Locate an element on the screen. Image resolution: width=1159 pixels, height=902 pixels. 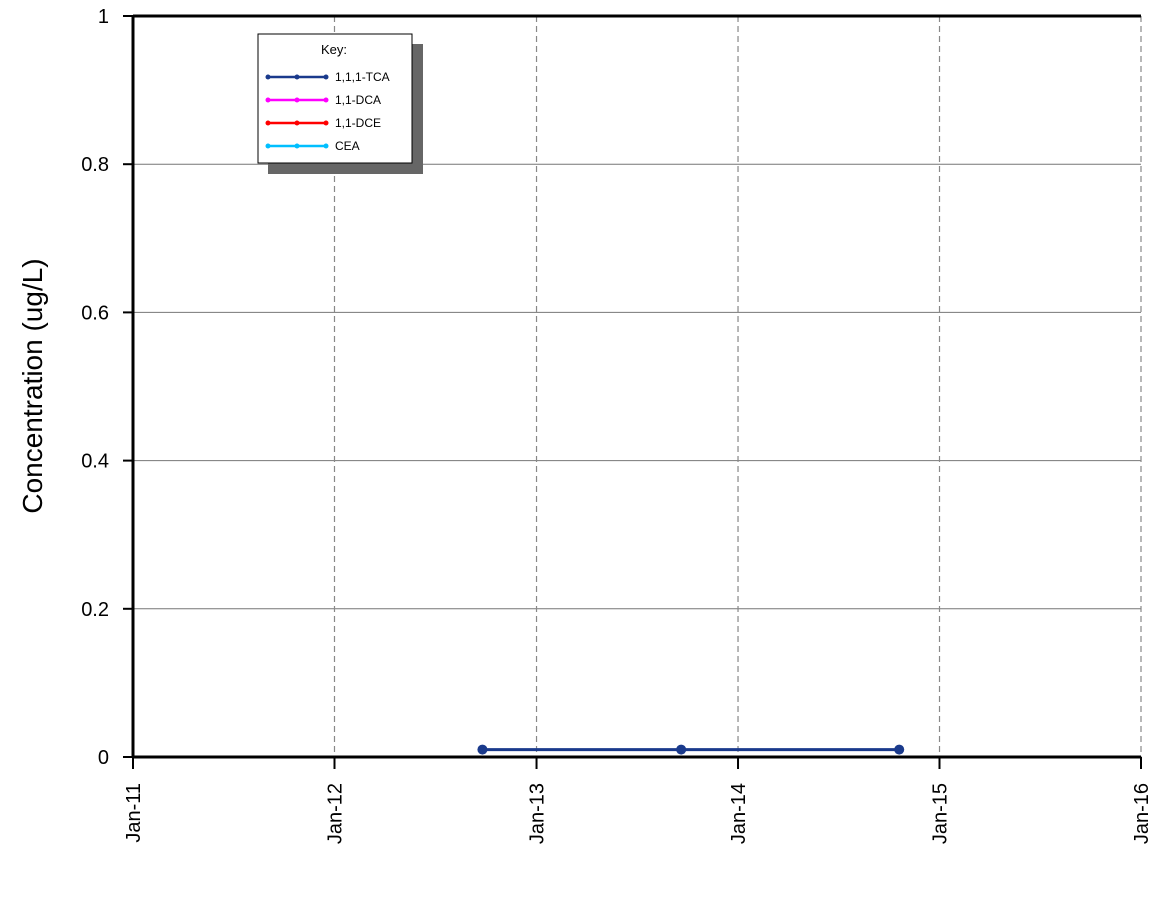
legend-items: 1,1,1-TCA 1,1-DCA 1,1-DCE CEA is located at coordinates (327, 111).